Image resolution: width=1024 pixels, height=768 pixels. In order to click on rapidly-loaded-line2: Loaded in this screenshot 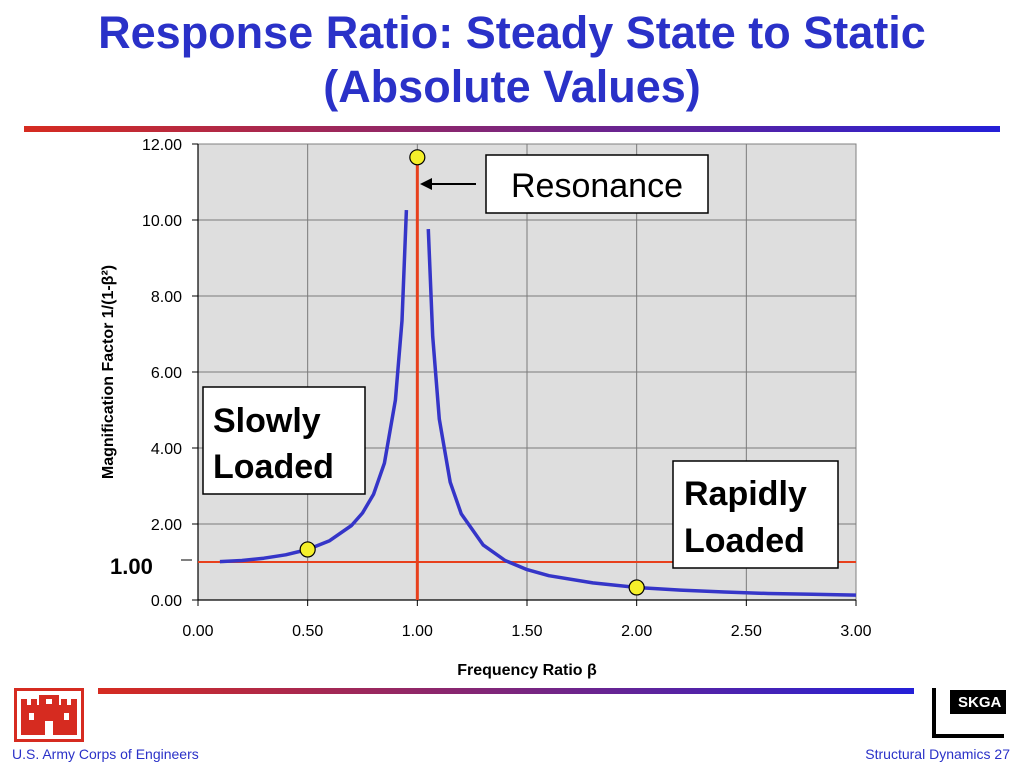, I will do `click(744, 541)`.